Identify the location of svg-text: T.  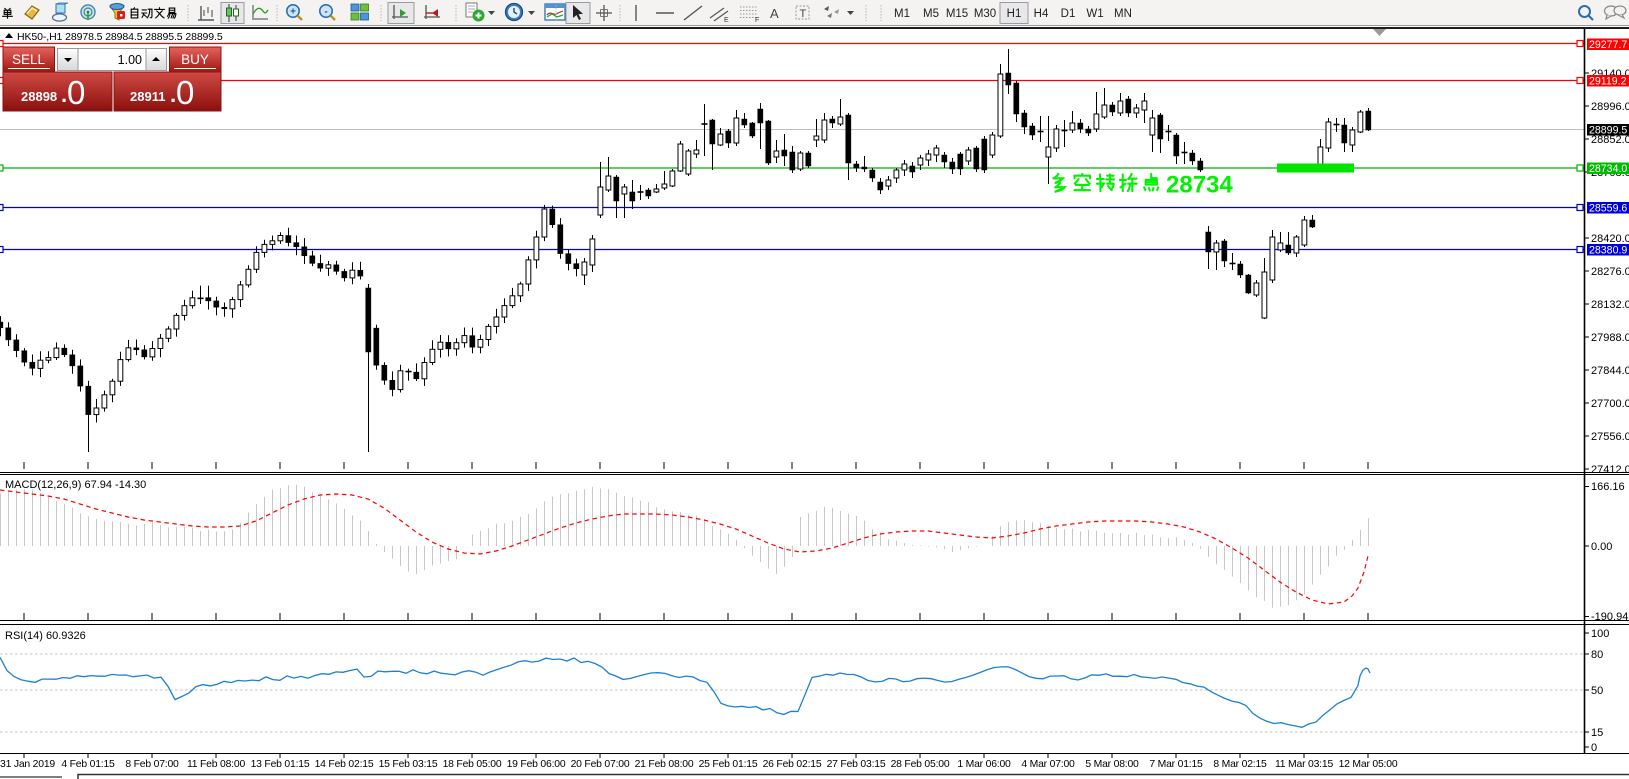
(803, 14).